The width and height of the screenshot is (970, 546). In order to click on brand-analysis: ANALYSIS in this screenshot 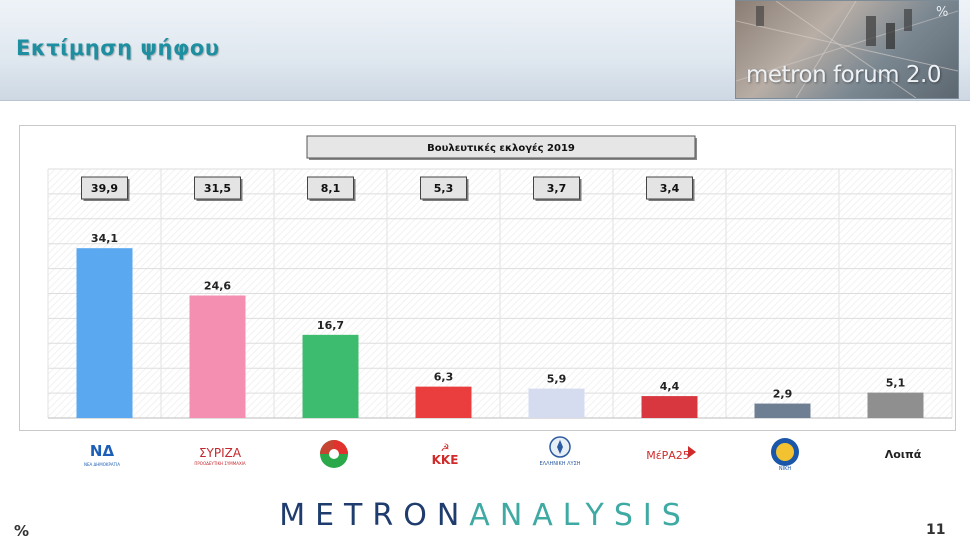, I will do `click(580, 515)`.